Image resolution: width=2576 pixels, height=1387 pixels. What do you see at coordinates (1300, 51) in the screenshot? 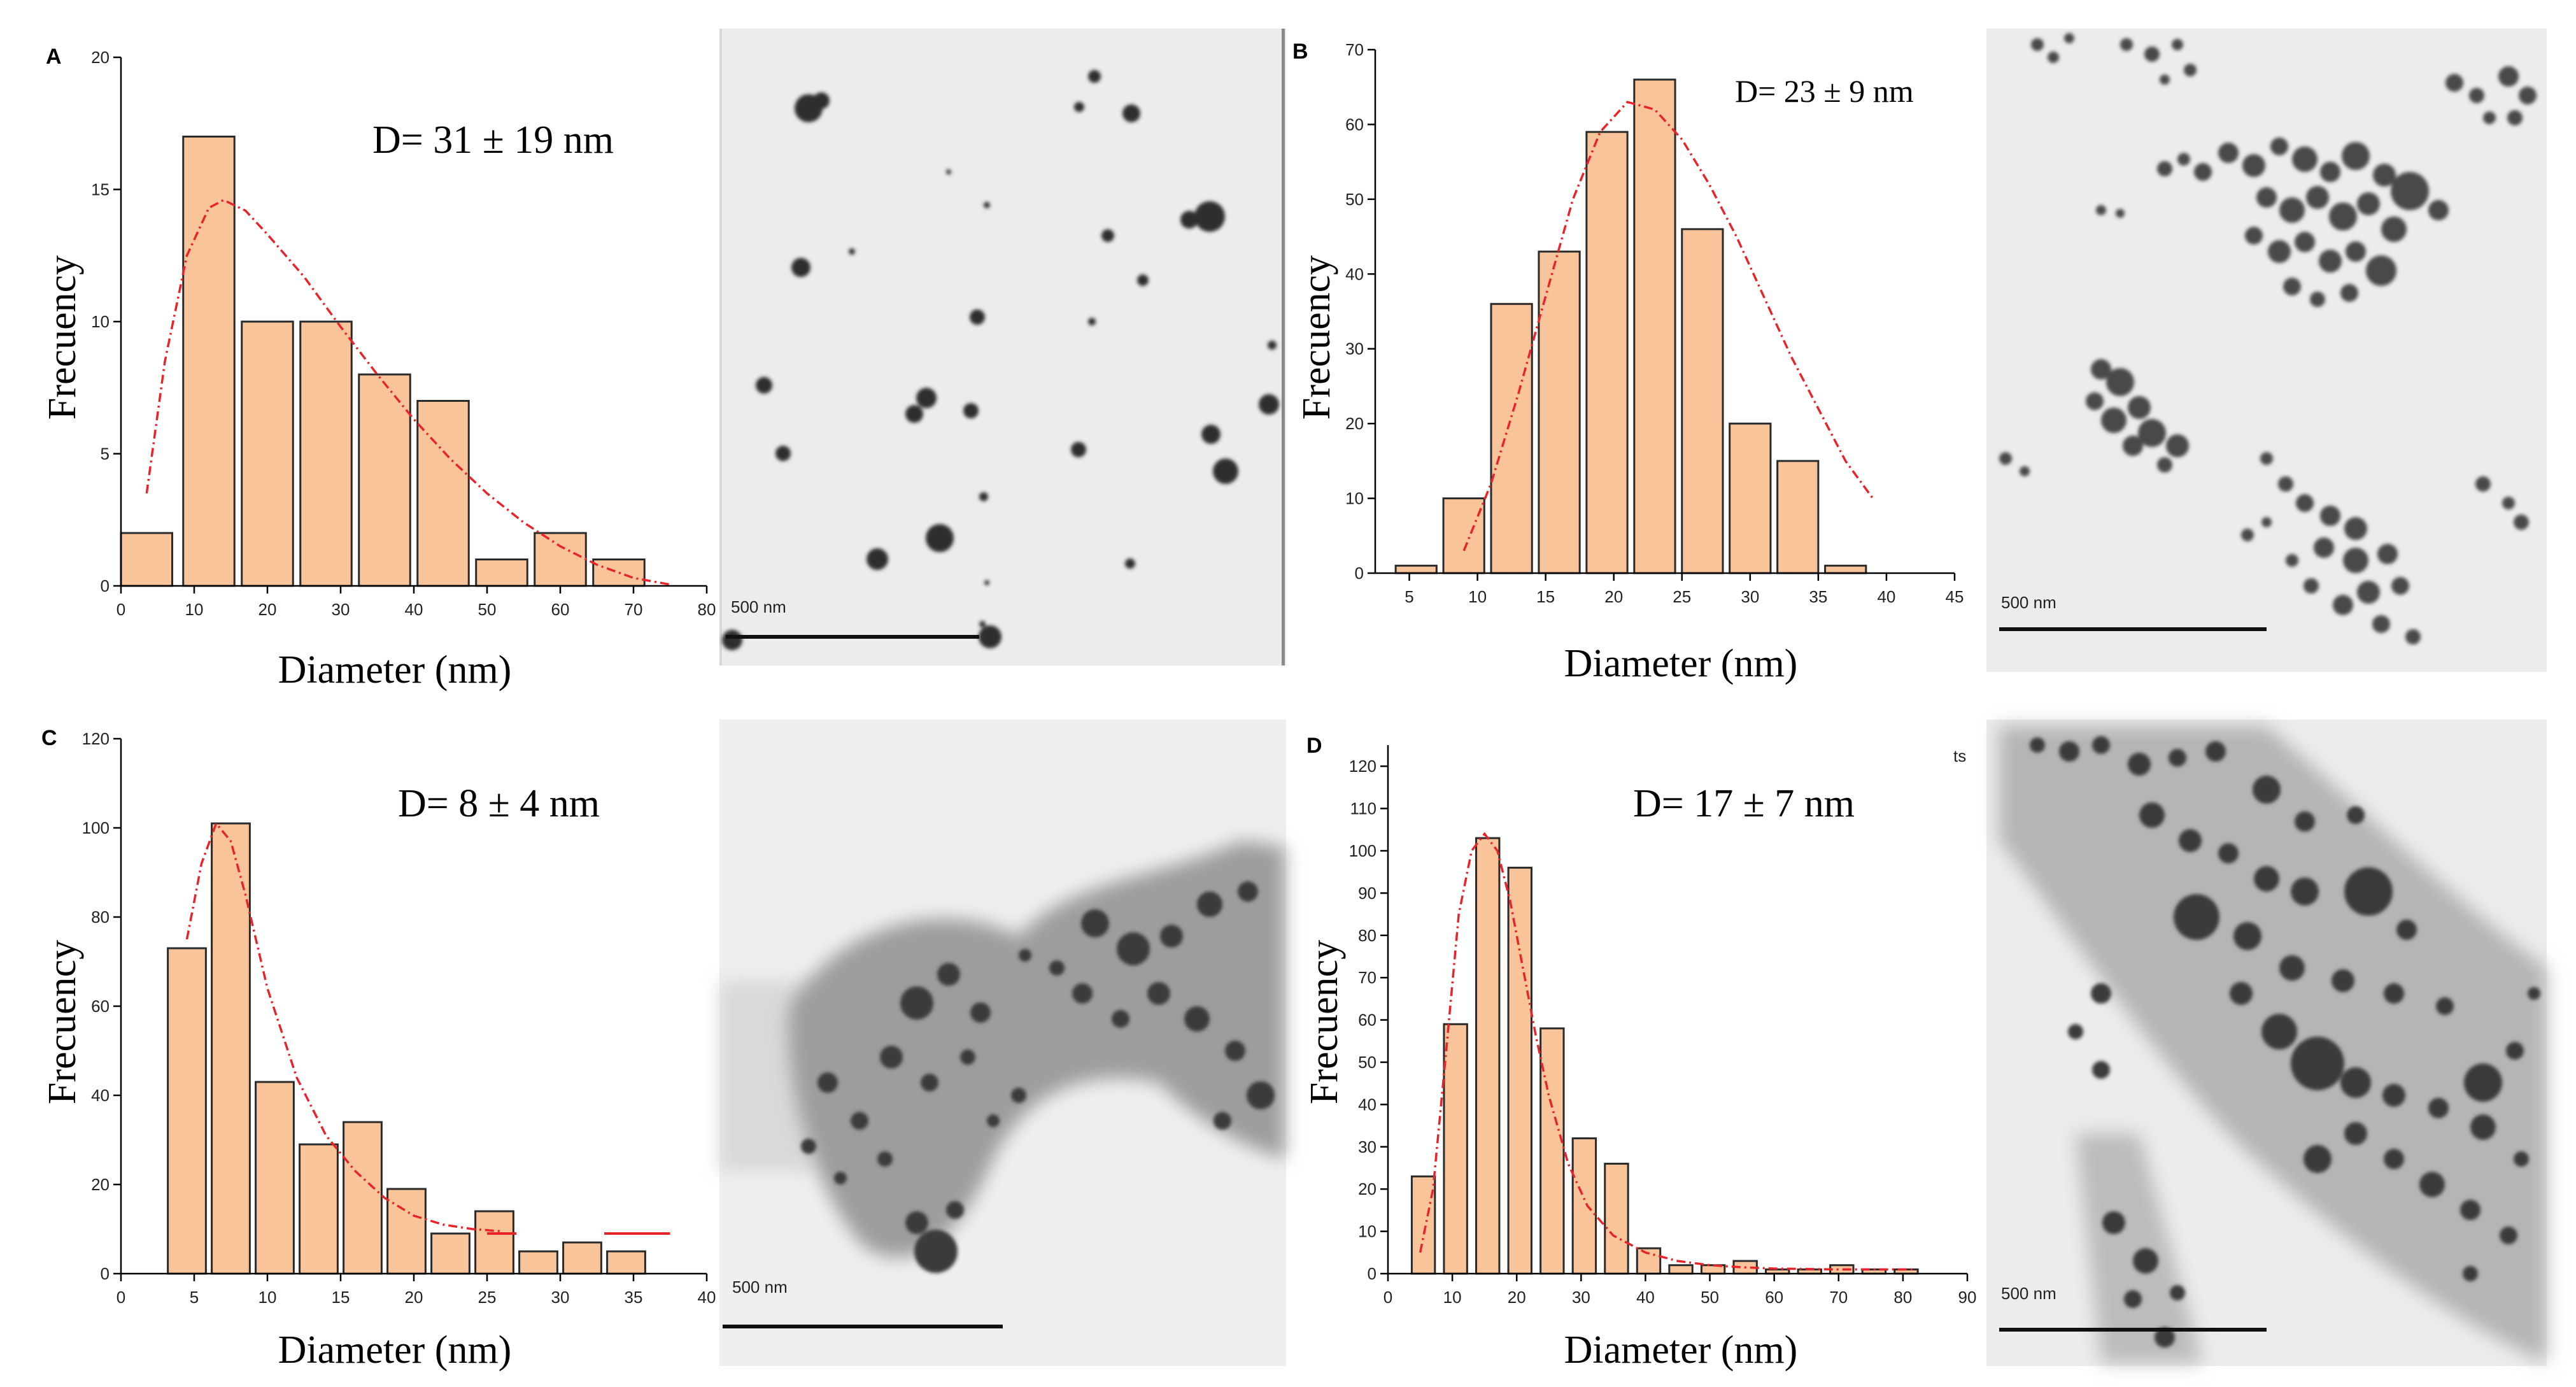
I see `panel-letter-b: B` at bounding box center [1300, 51].